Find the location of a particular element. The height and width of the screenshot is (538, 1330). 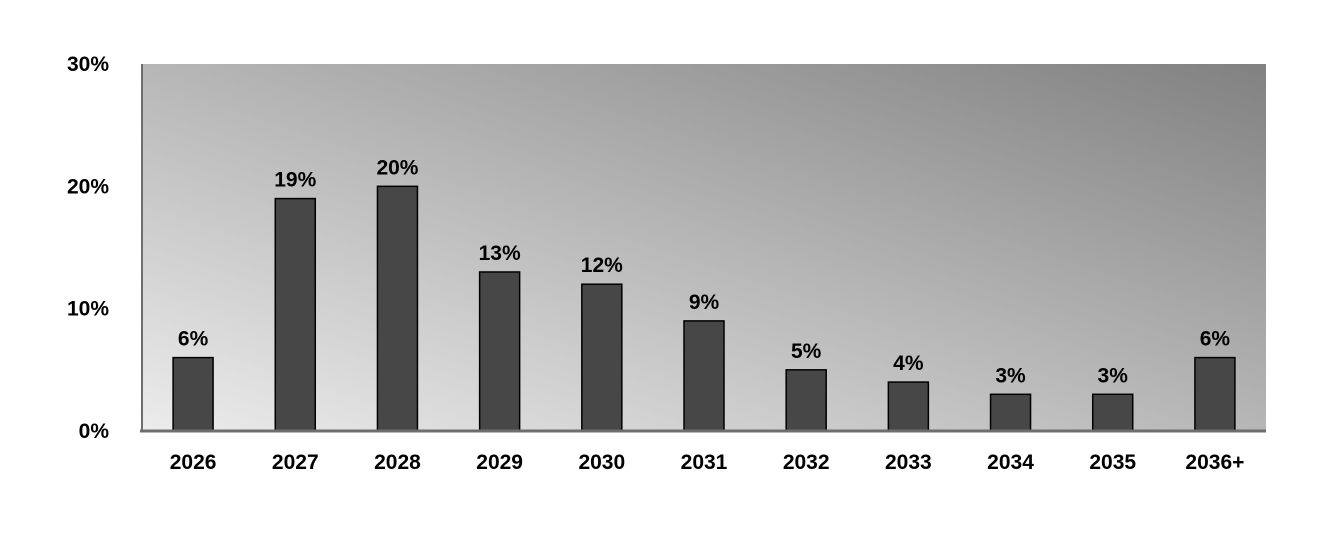

y-tick-label: 30% is located at coordinates (88, 64).